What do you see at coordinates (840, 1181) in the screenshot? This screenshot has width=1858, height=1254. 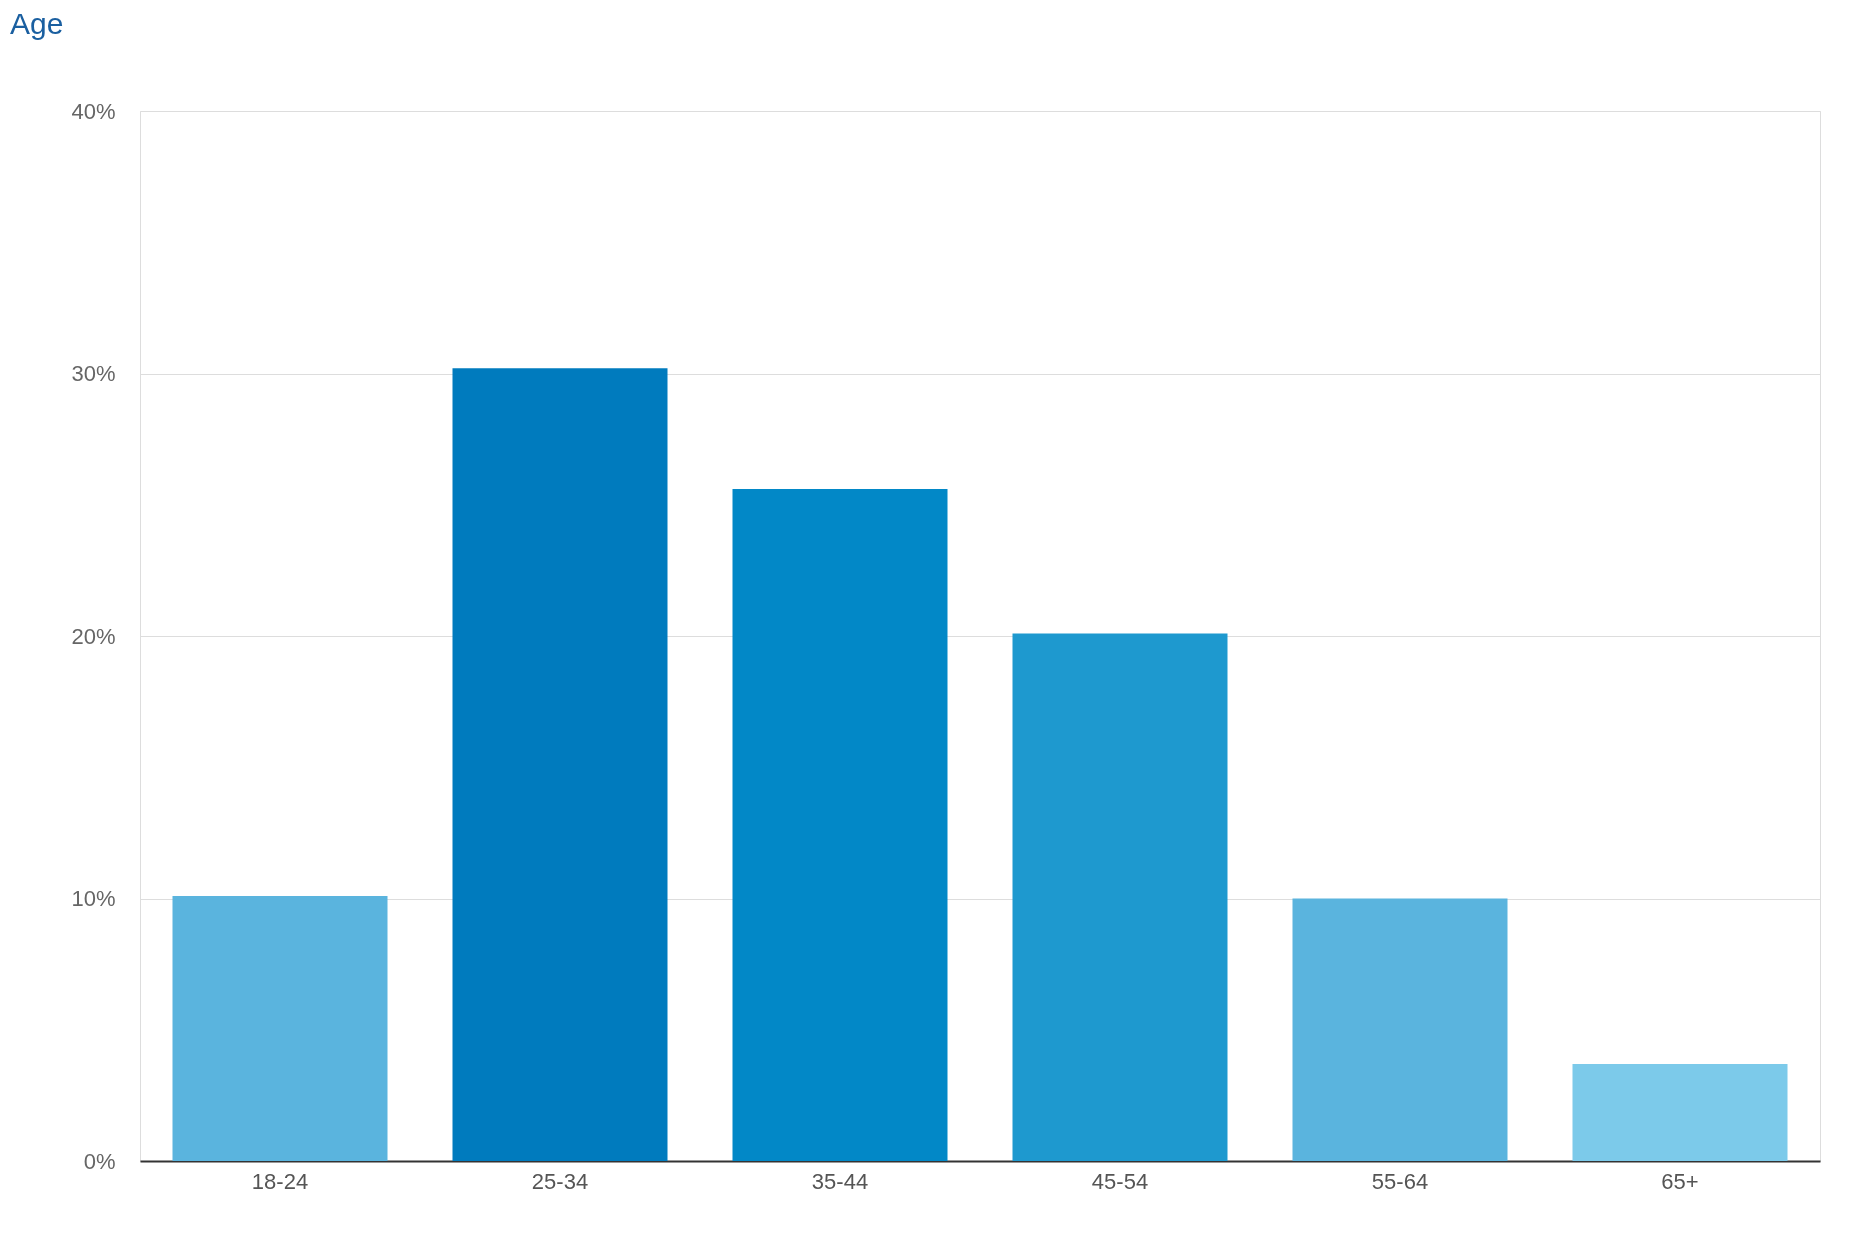 I see `x-tick-label: 35-44` at bounding box center [840, 1181].